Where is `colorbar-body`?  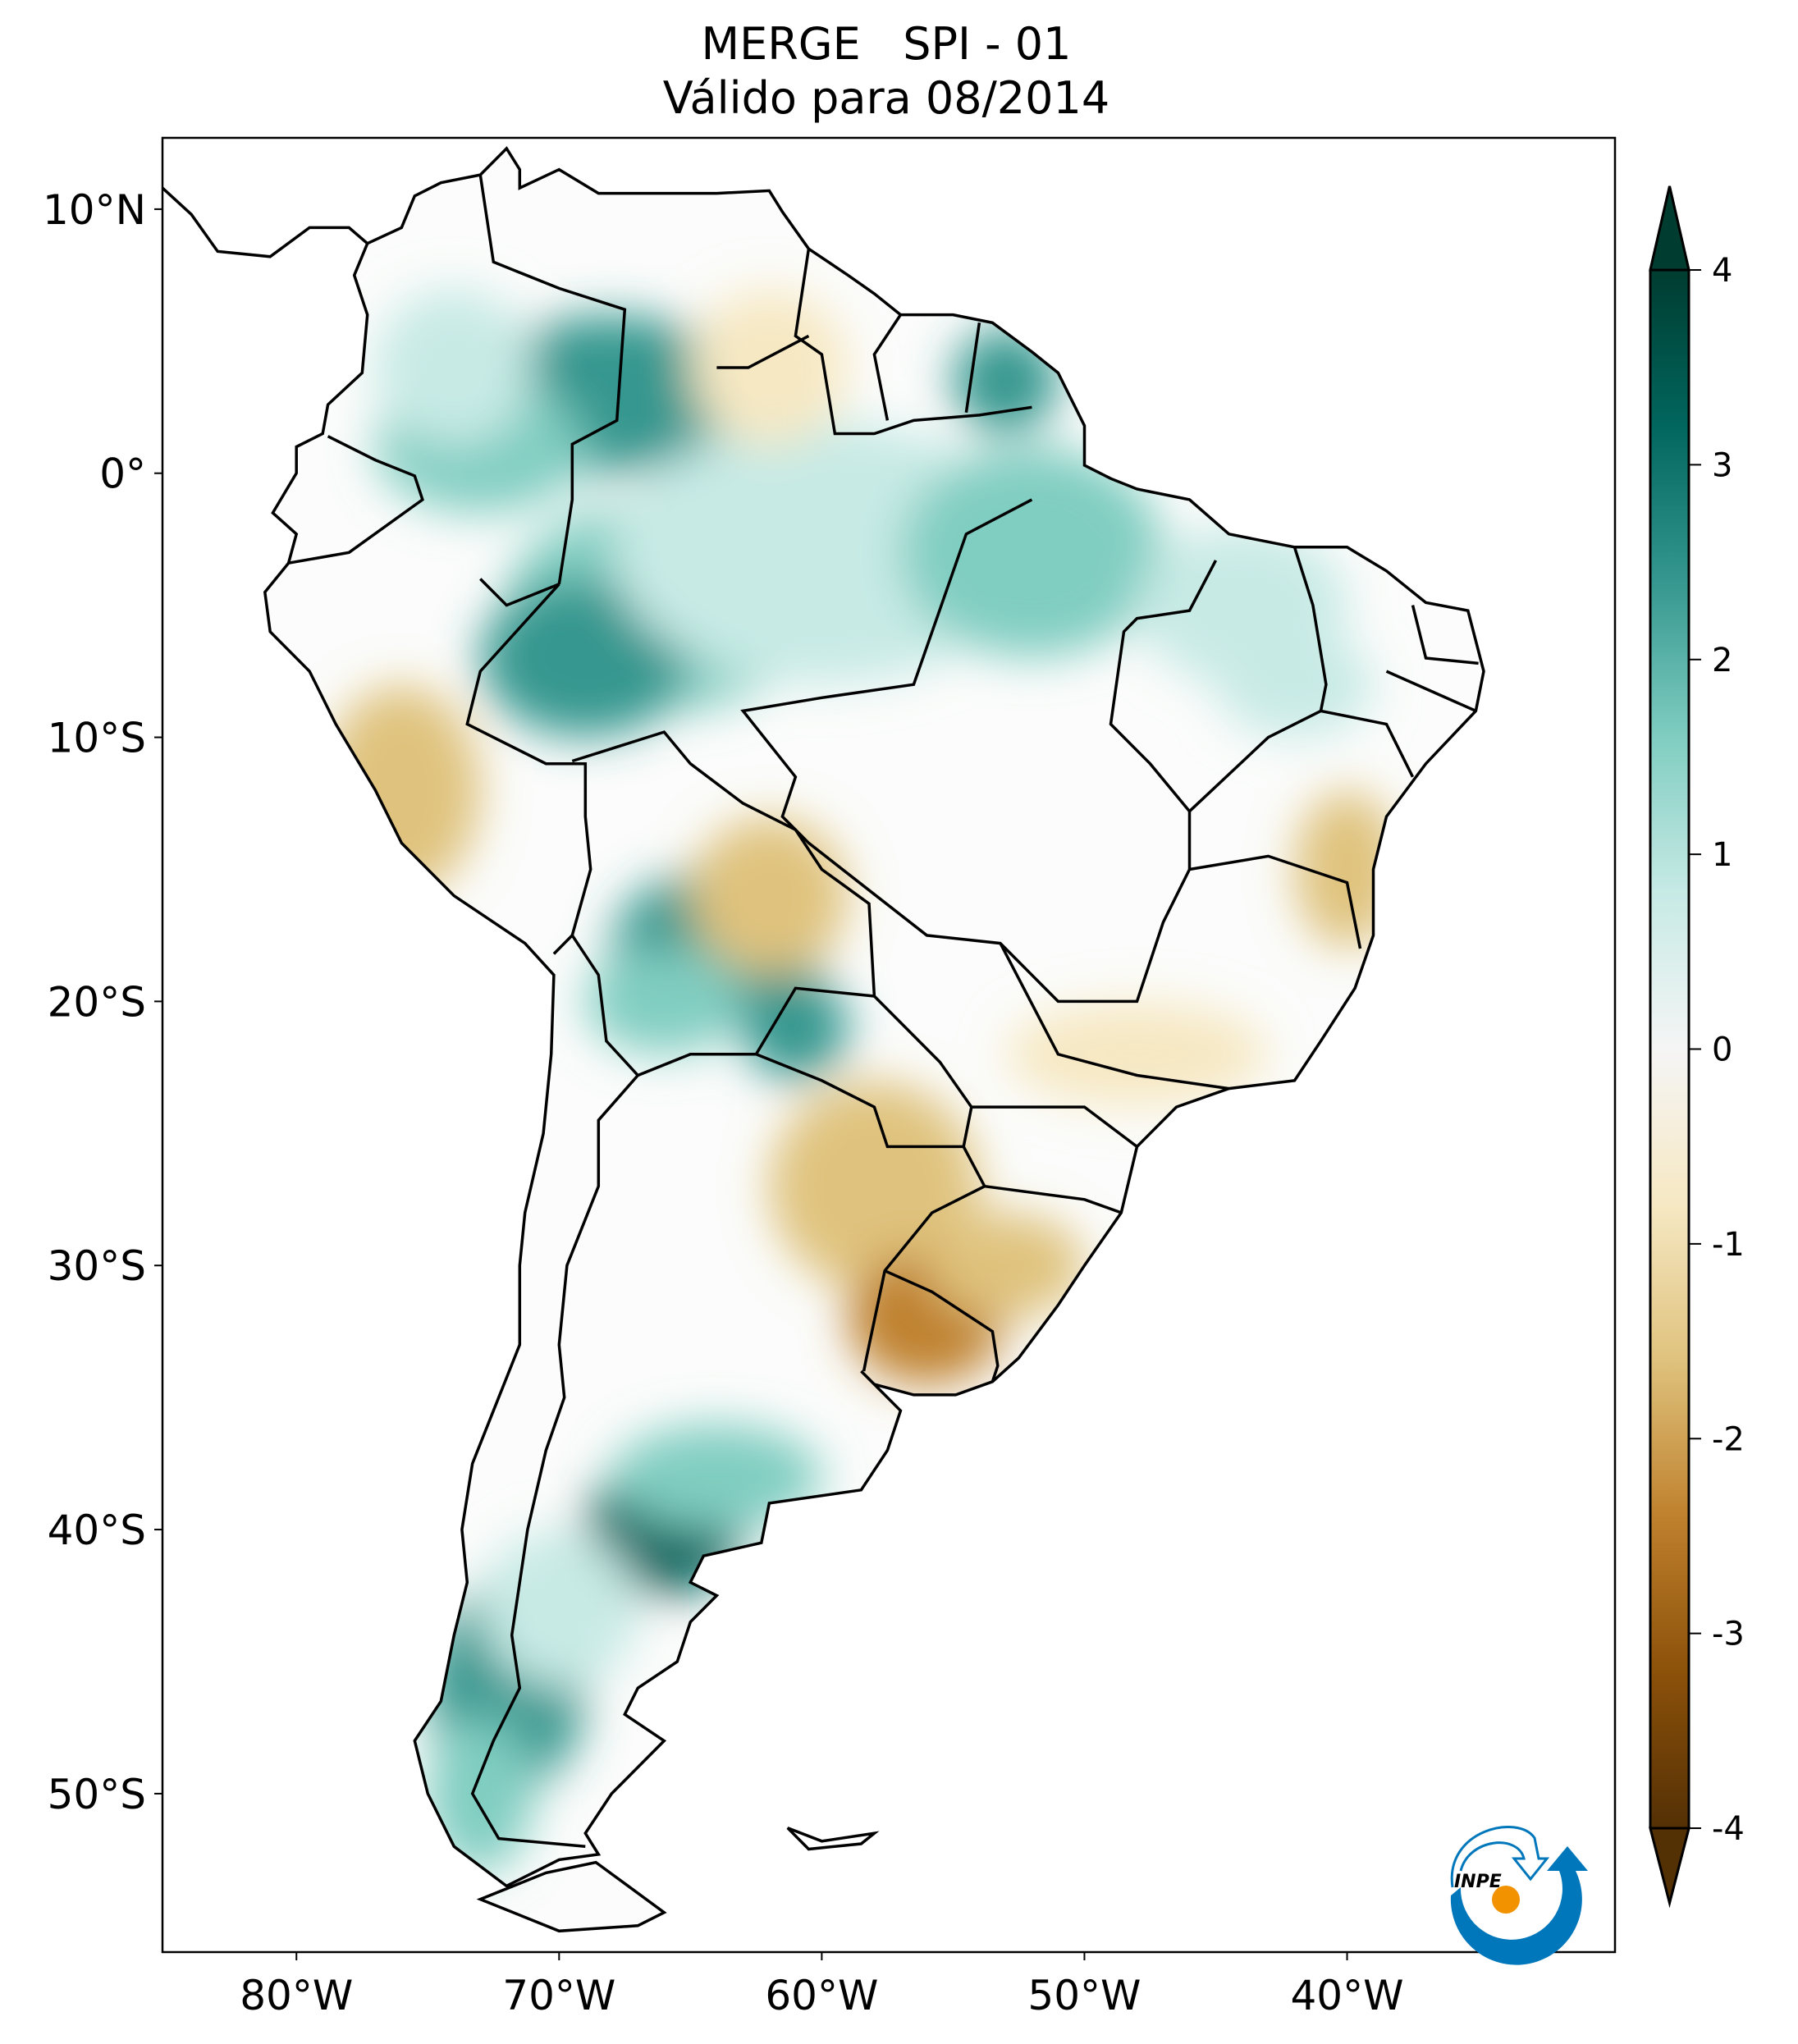 colorbar-body is located at coordinates (1669, 1046).